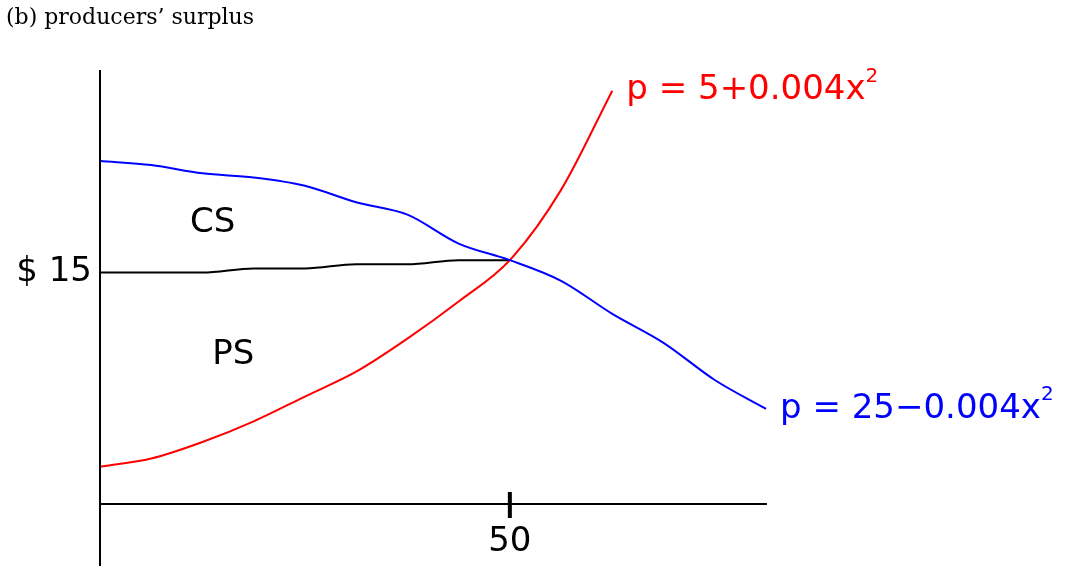 This screenshot has height=576, width=1066. What do you see at coordinates (510, 538) in the screenshot?
I see `text: 50` at bounding box center [510, 538].